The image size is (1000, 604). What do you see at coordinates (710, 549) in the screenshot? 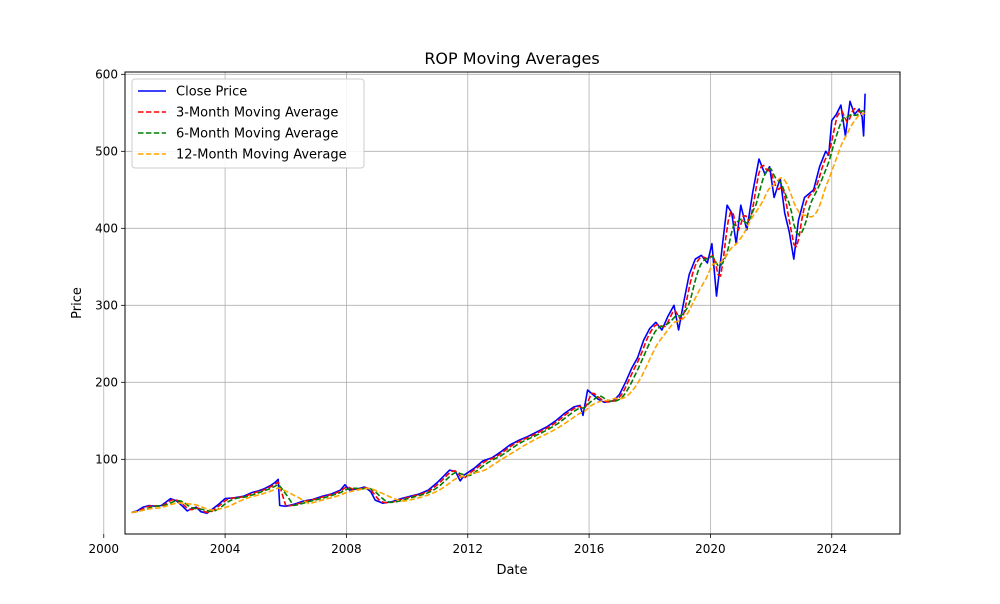
I see `x-tick-label: 2020` at bounding box center [710, 549].